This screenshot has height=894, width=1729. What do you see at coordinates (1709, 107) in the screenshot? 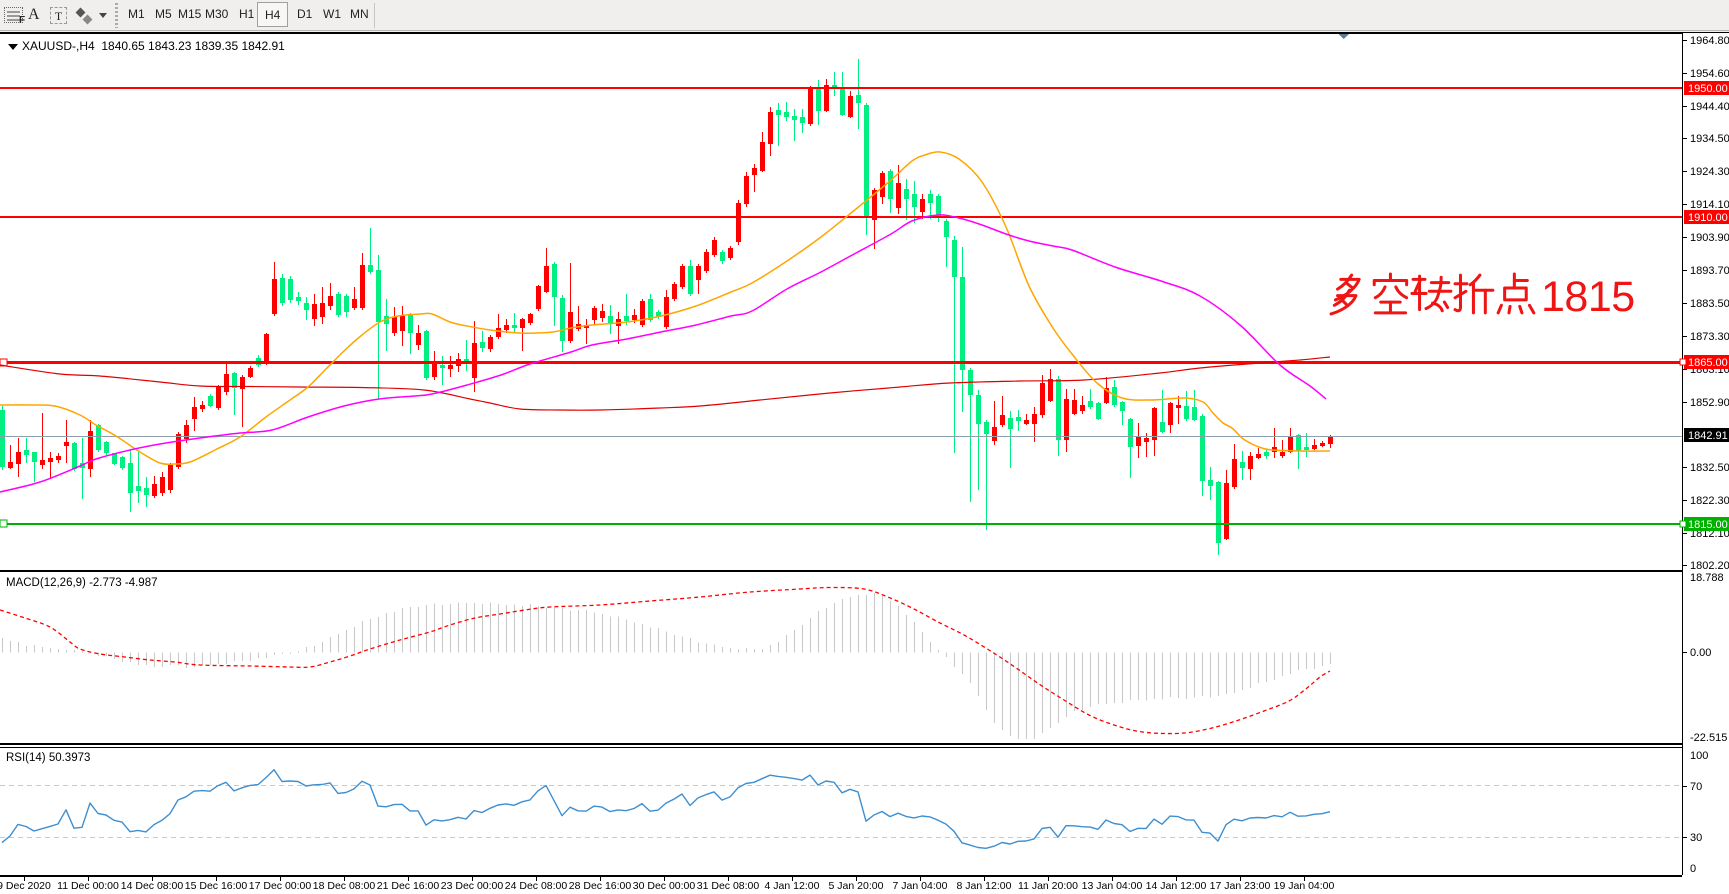
I see `svg-text: 1944.40` at bounding box center [1709, 107].